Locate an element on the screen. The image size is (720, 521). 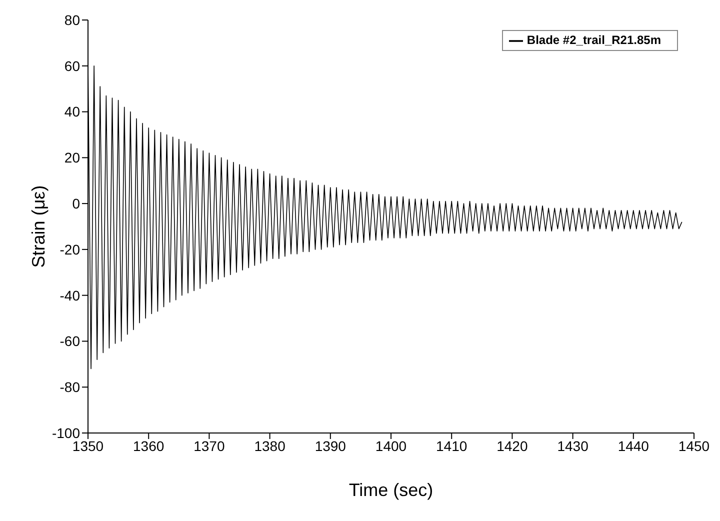
y-tick-label: 20 is located at coordinates (72, 158).